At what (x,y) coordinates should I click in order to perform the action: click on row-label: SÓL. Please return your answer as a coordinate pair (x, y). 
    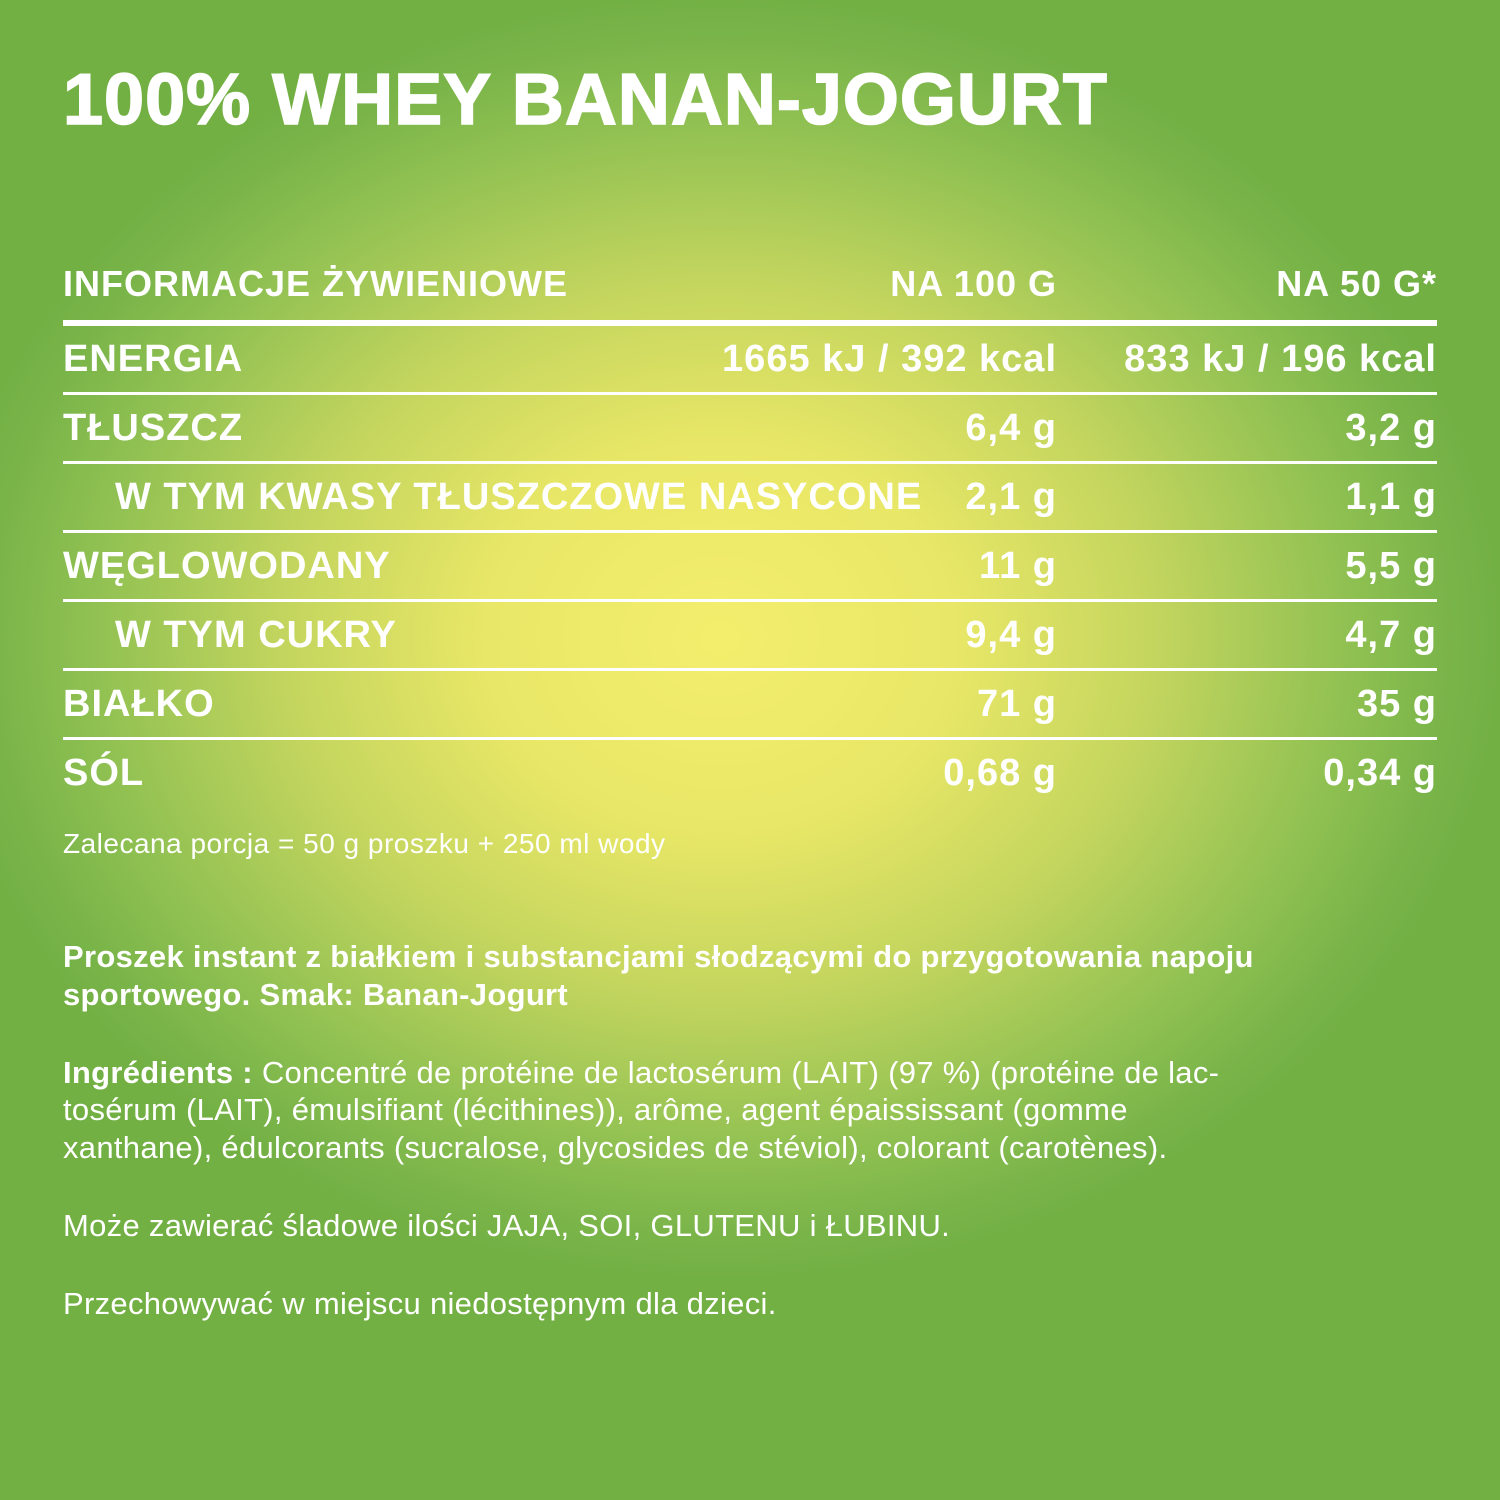
    Looking at the image, I should click on (104, 772).